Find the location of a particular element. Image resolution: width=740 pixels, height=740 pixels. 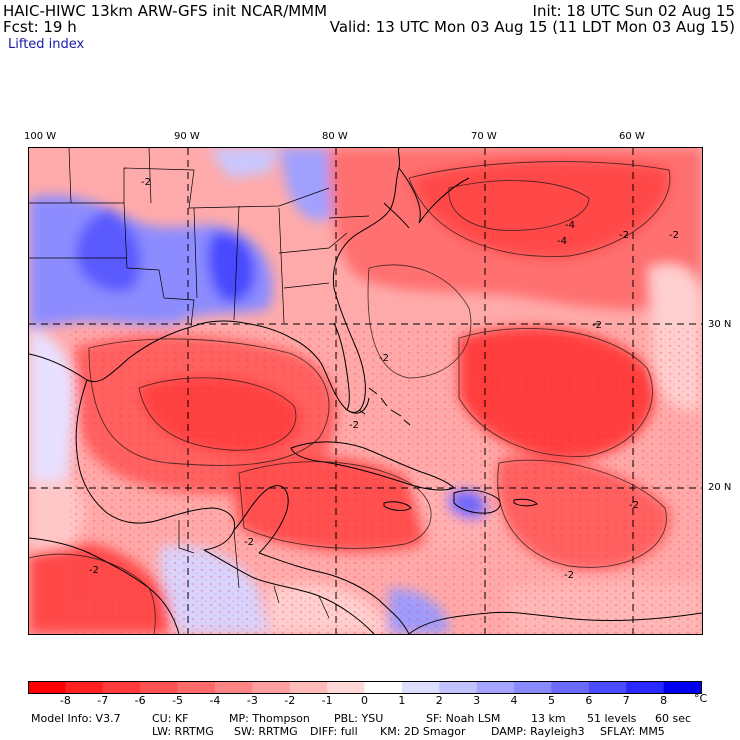

lon-label-70w: 70 W is located at coordinates (484, 136).